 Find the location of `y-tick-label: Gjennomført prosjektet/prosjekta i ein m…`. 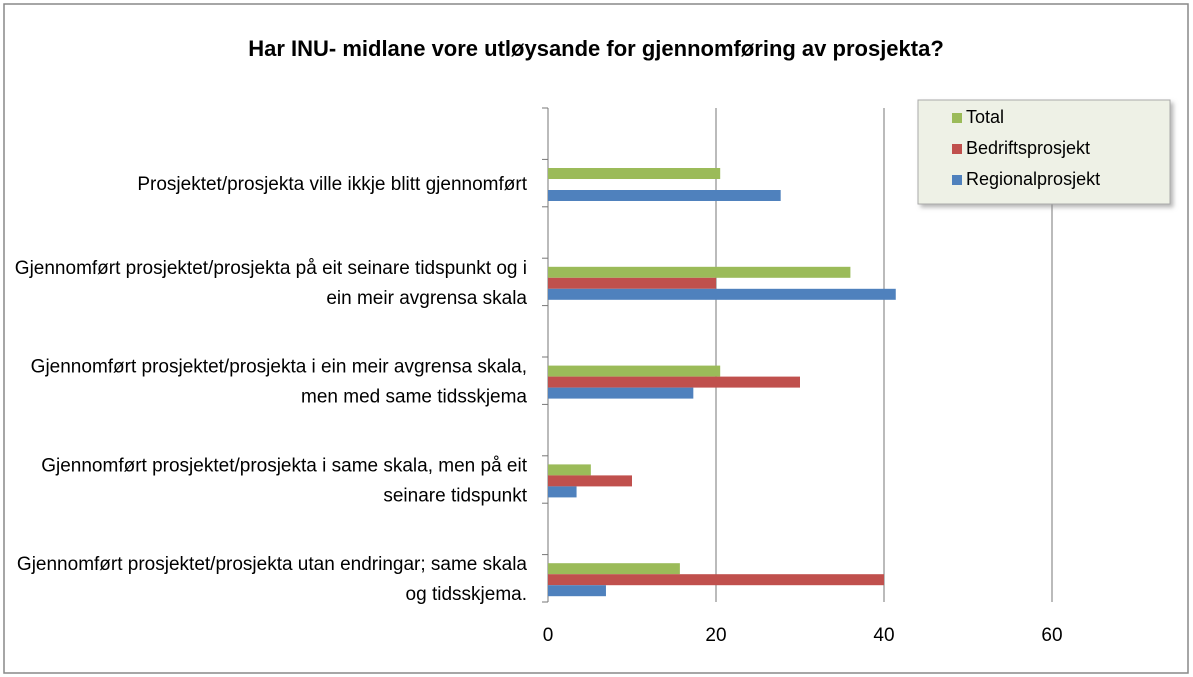

y-tick-label: Gjennomført prosjektet/prosjekta i ein m… is located at coordinates (279, 382).